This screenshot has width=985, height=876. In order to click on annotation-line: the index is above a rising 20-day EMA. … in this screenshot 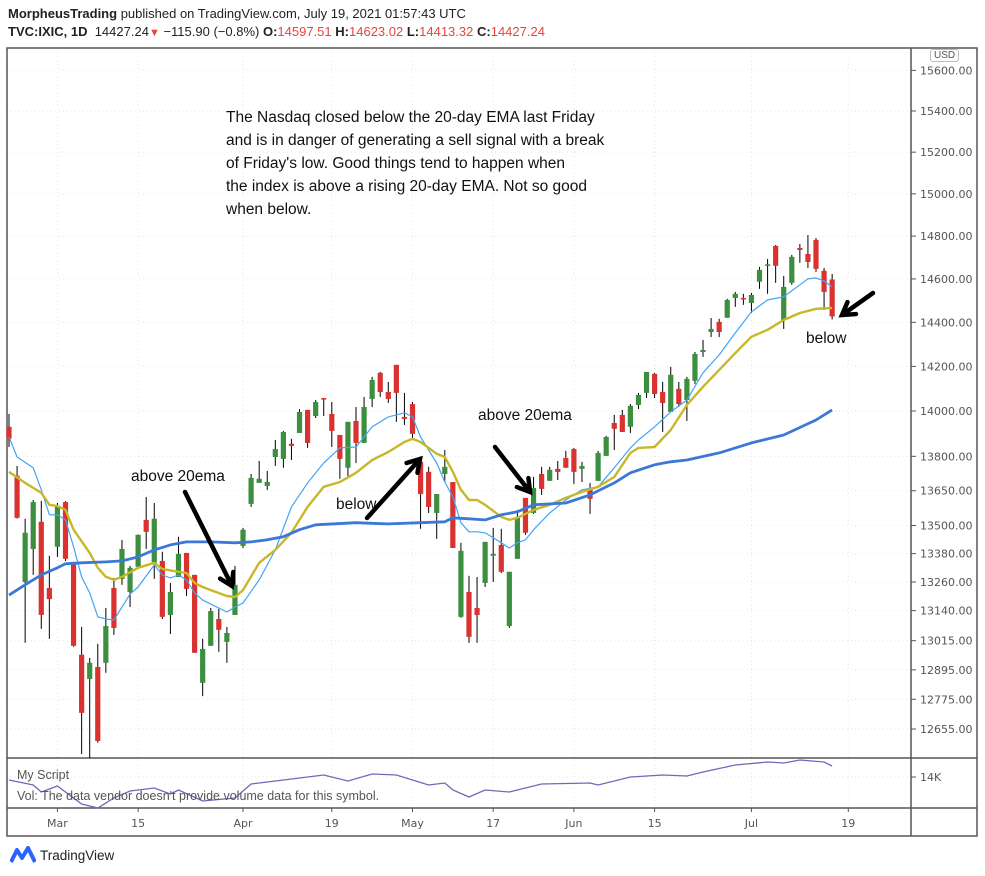, I will do `click(407, 186)`.